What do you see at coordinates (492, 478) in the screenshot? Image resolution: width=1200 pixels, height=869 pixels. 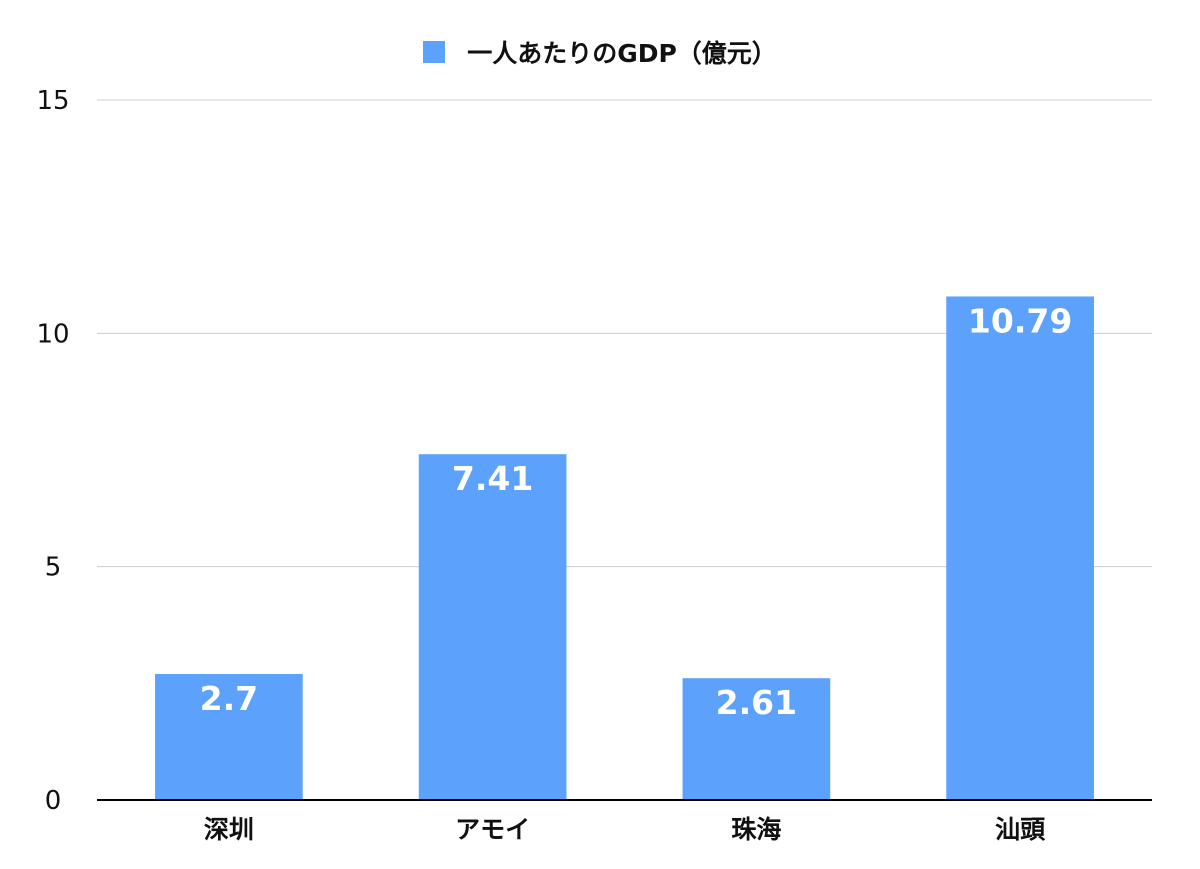 I see `data-label: 7.41` at bounding box center [492, 478].